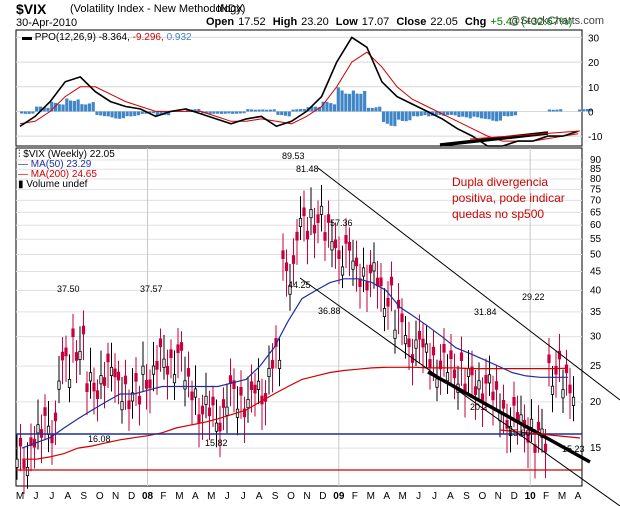 Image resolution: width=620 pixels, height=506 pixels. What do you see at coordinates (107, 37) in the screenshot?
I see `ppo-legend: ▬ PPO(12,26,9) -8.364, -9.296, 0.932` at bounding box center [107, 37].